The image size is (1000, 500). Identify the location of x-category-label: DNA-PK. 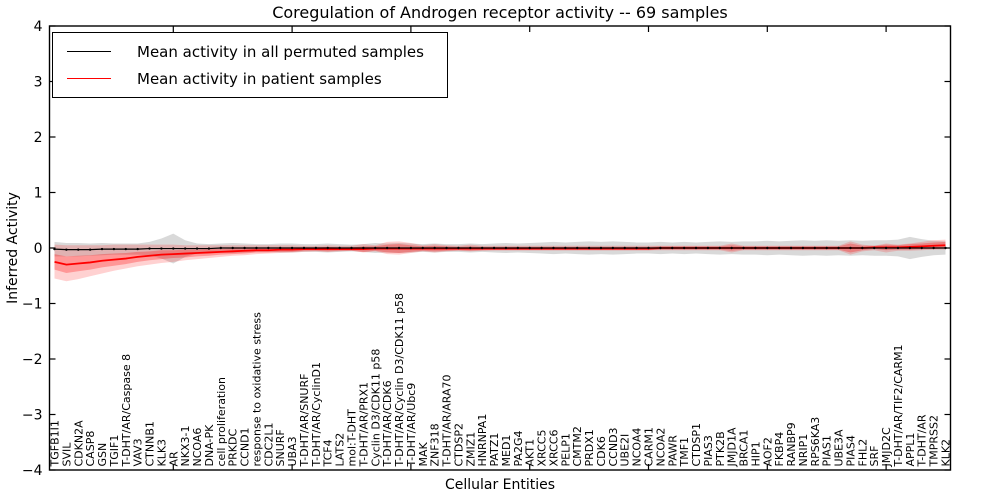
(209, 445).